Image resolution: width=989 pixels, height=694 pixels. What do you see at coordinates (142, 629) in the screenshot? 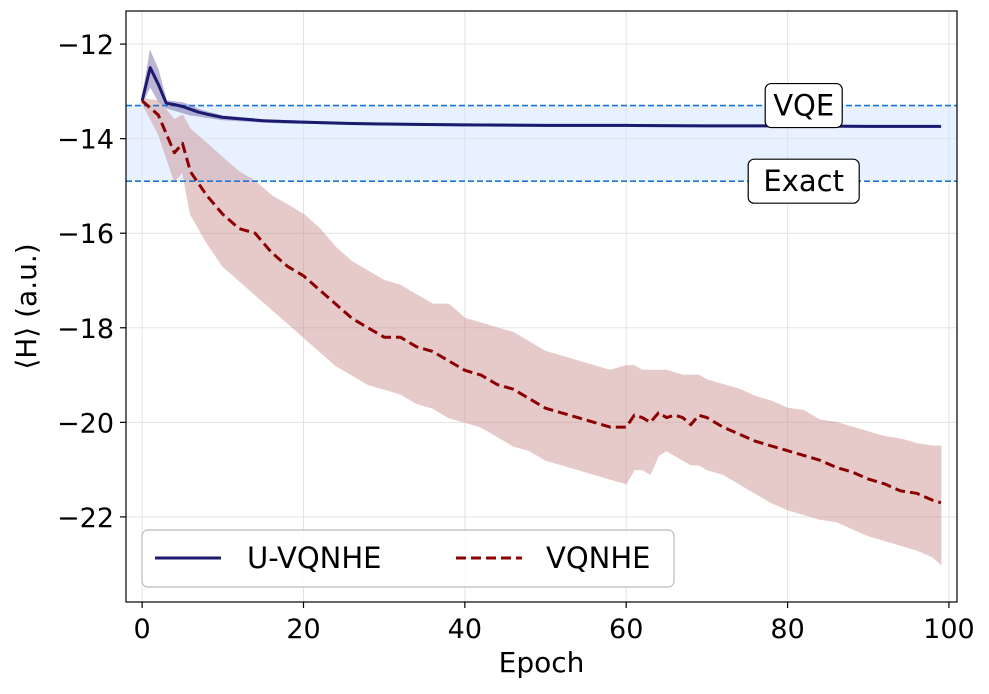
I see `x-tick-label: 0` at bounding box center [142, 629].